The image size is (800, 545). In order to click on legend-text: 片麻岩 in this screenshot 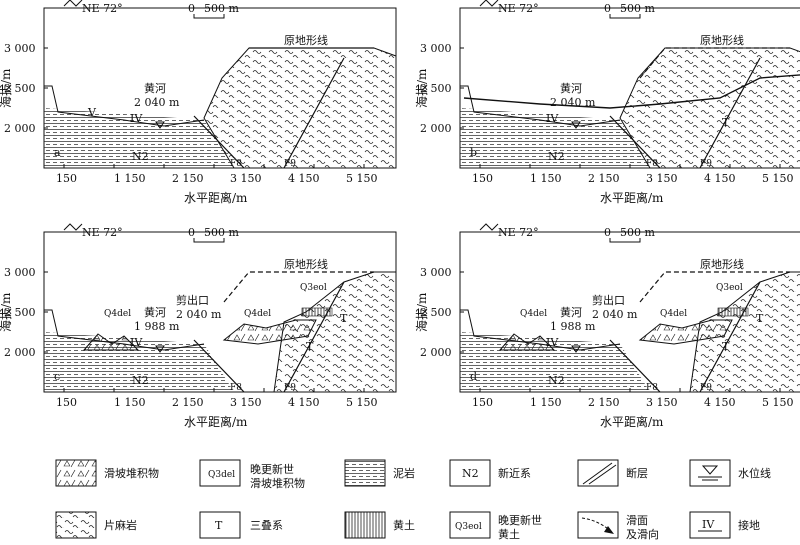, I will do `click(120, 525)`.